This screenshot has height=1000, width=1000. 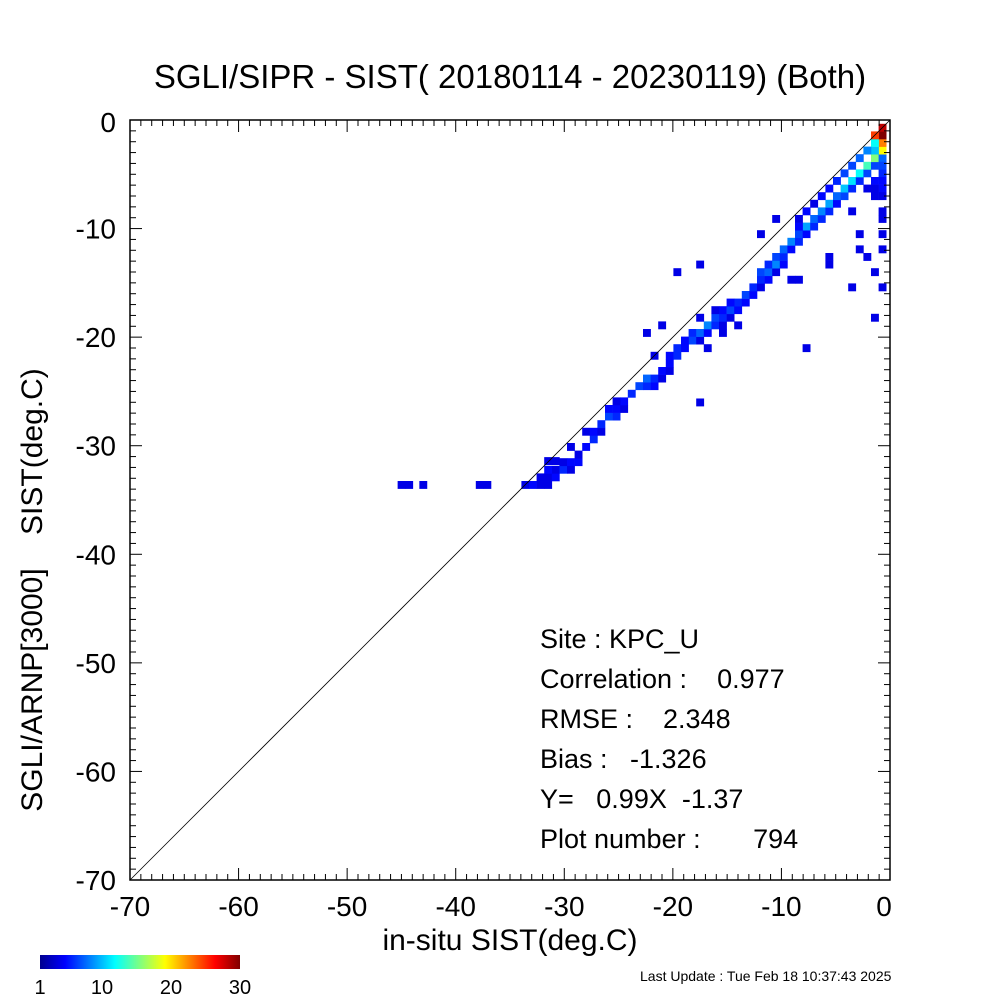 I want to click on colorbar-tick-label: 20, so click(x=171, y=988).